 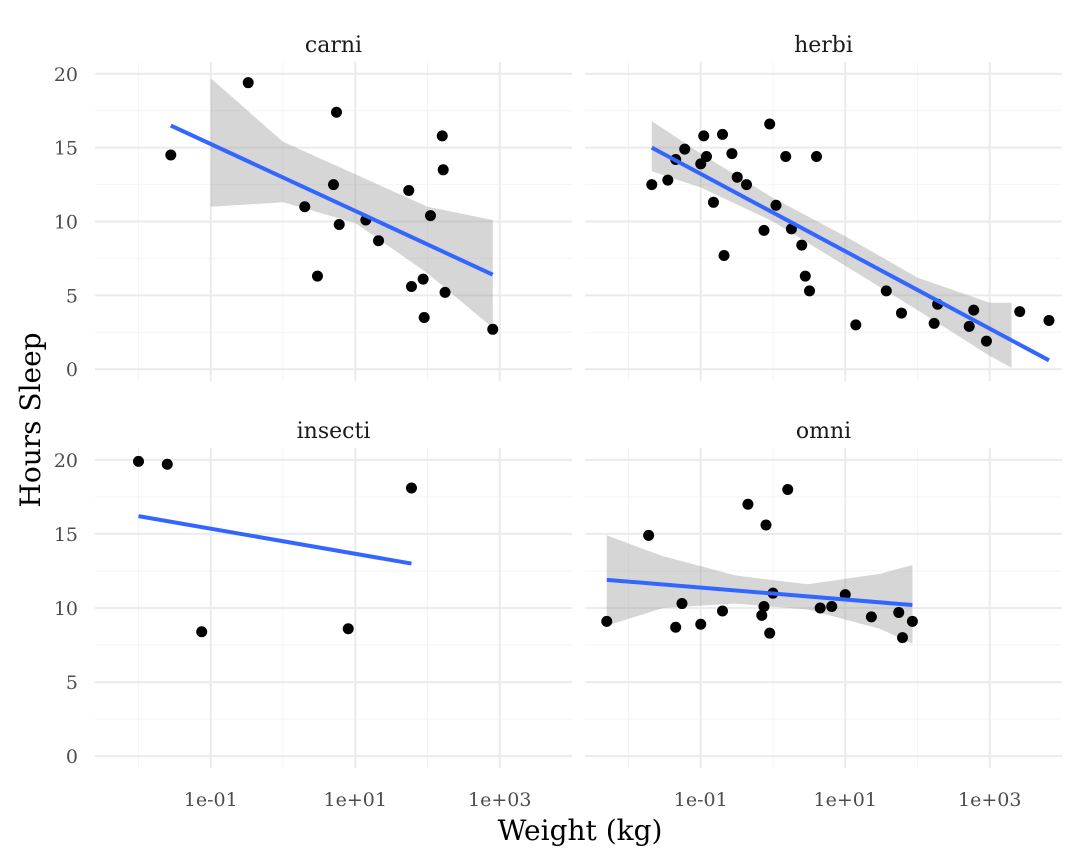 What do you see at coordinates (334, 431) in the screenshot?
I see `facet-label: insecti` at bounding box center [334, 431].